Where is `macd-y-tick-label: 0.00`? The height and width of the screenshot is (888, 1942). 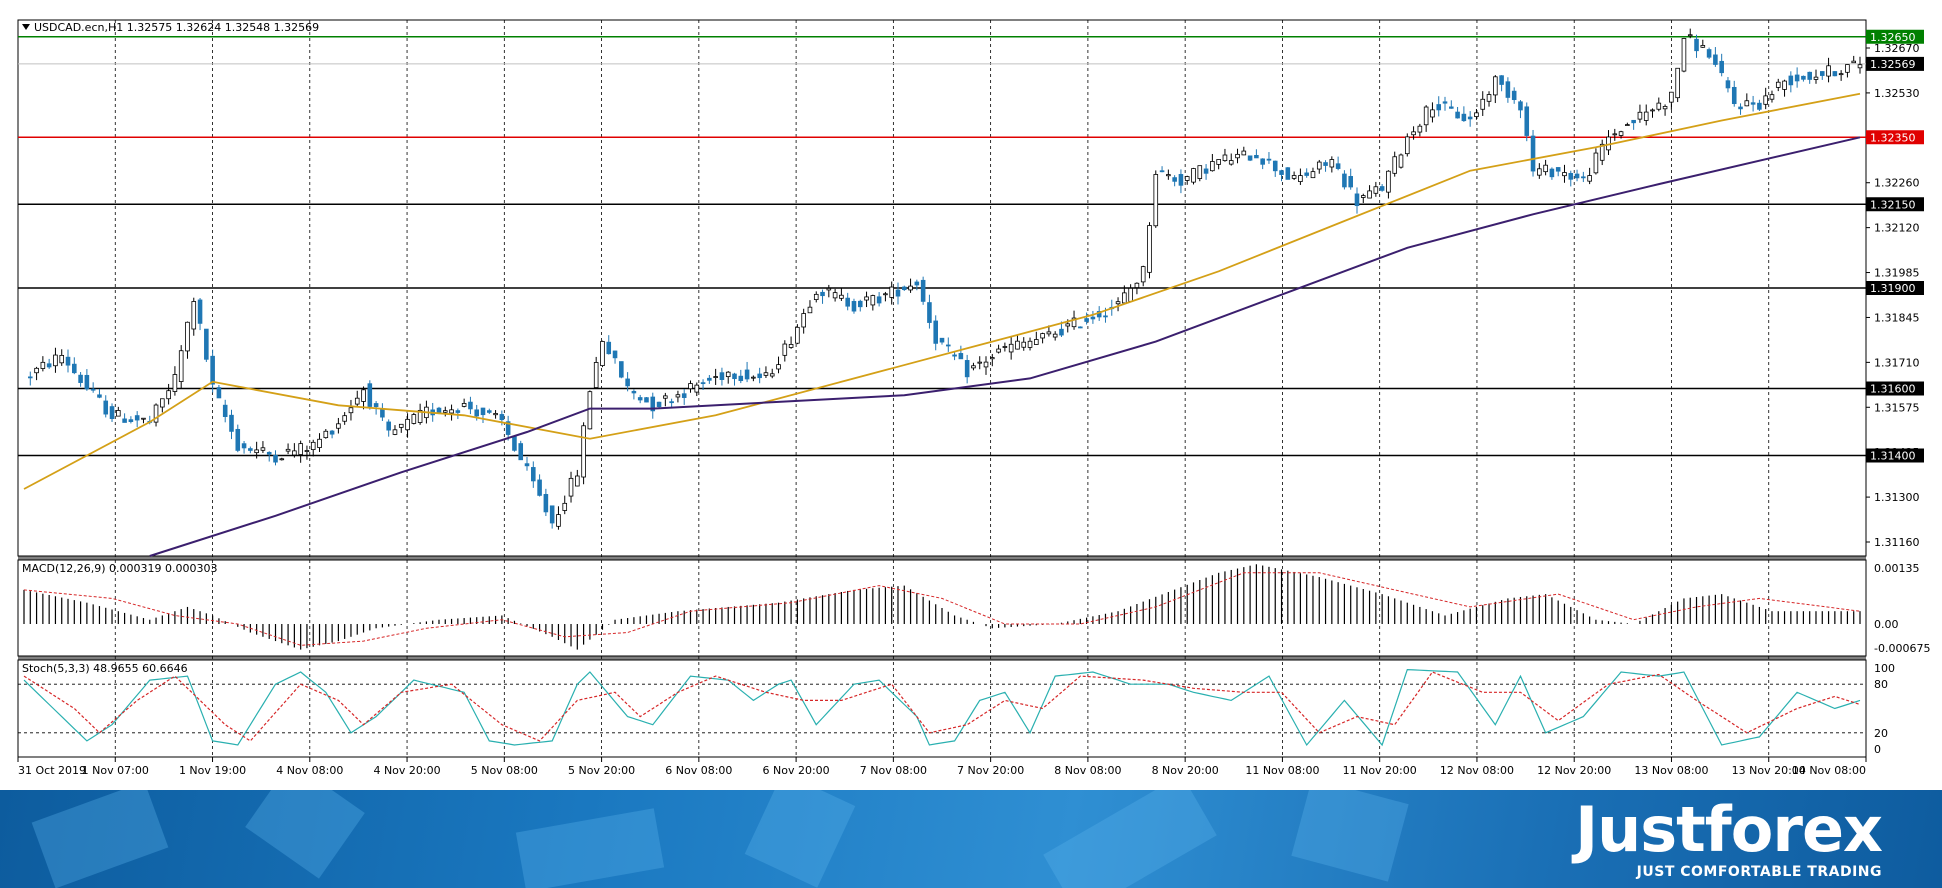 macd-y-tick-label: 0.00 is located at coordinates (1886, 624).